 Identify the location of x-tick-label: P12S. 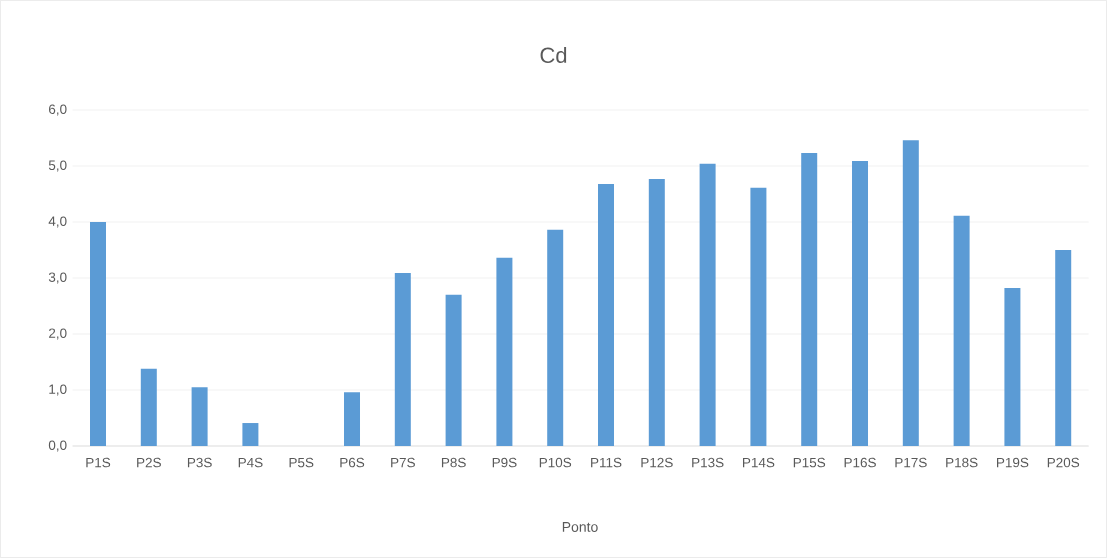
(657, 462).